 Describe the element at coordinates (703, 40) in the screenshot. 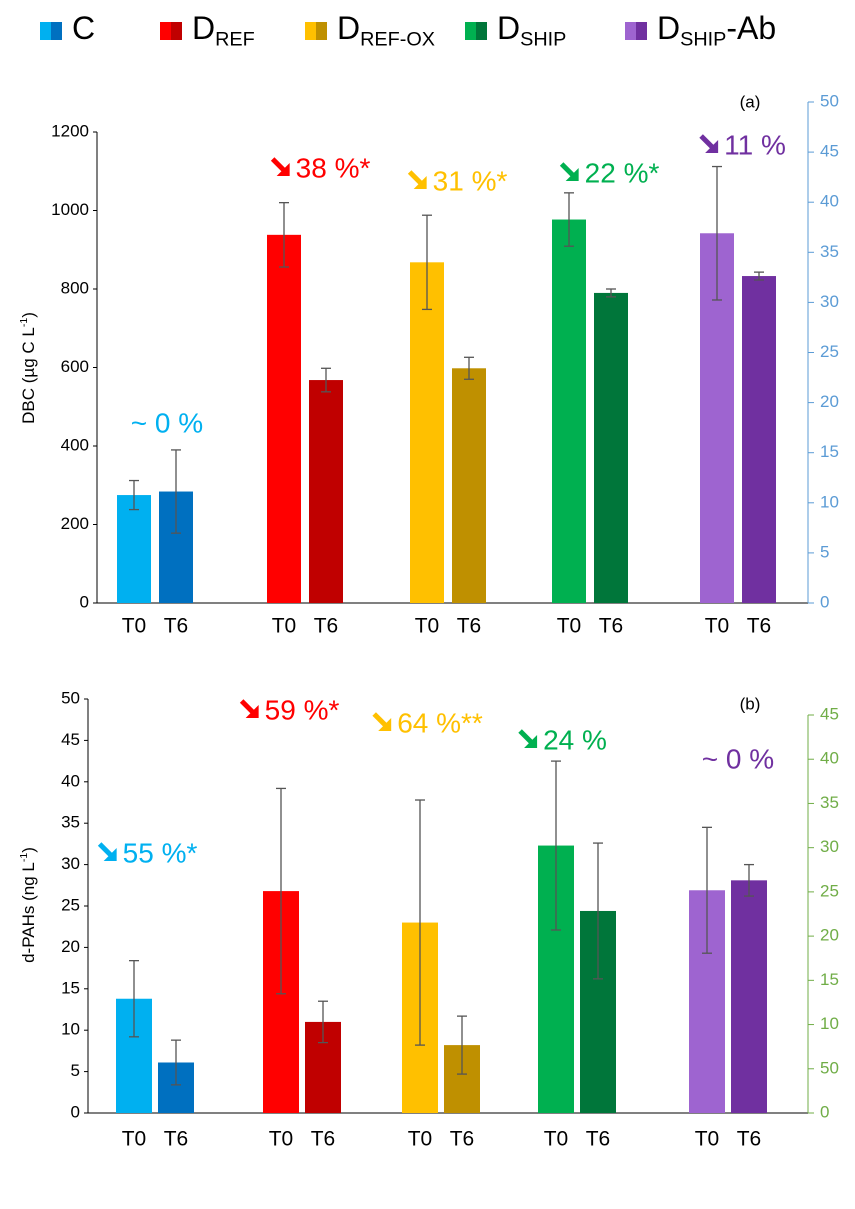

I see `text-part: SHIP` at that location.